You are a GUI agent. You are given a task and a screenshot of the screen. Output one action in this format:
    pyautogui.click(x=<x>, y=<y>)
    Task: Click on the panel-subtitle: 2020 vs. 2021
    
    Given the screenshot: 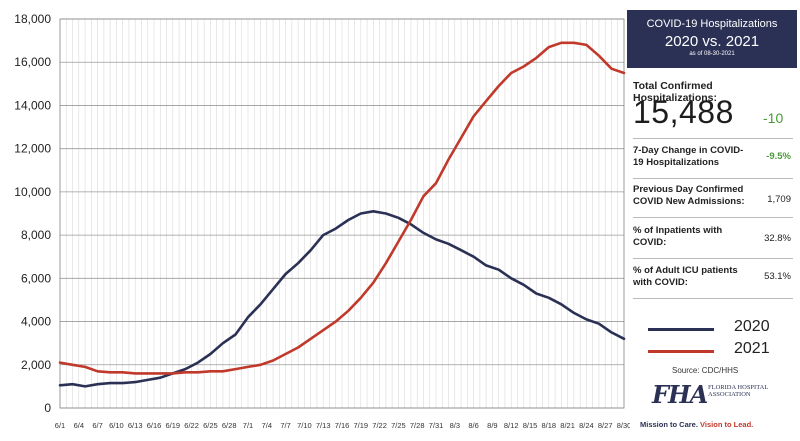 What is the action you would take?
    pyautogui.click(x=712, y=41)
    